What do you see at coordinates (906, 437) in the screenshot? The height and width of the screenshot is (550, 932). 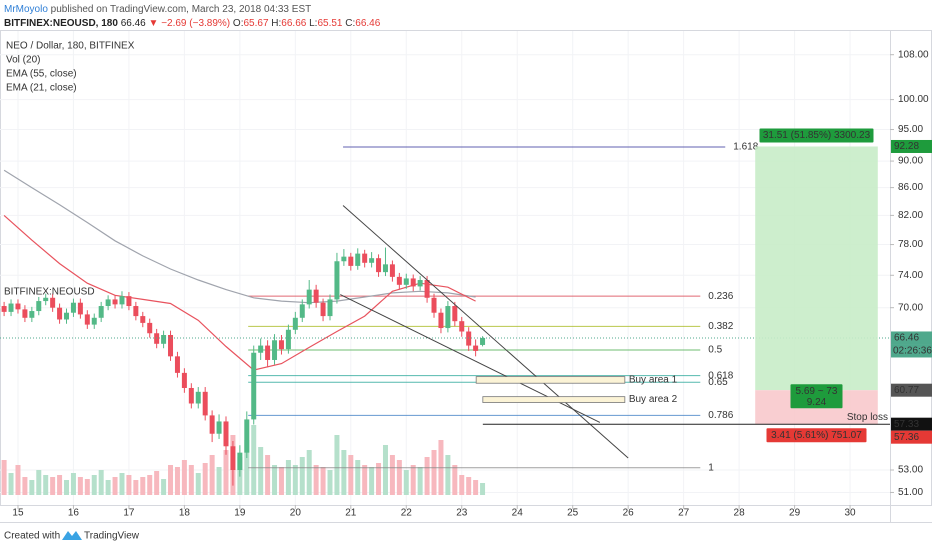 I see `price-tag-label: 57.36` at bounding box center [906, 437].